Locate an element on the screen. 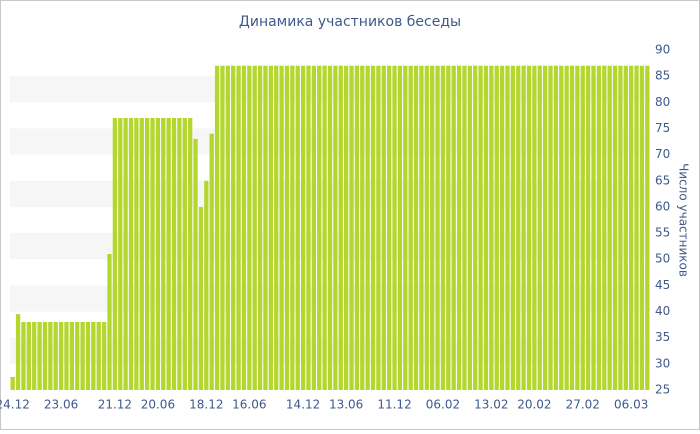 The image size is (700, 434). chart-title: Динамика участников беседы is located at coordinates (350, 22).